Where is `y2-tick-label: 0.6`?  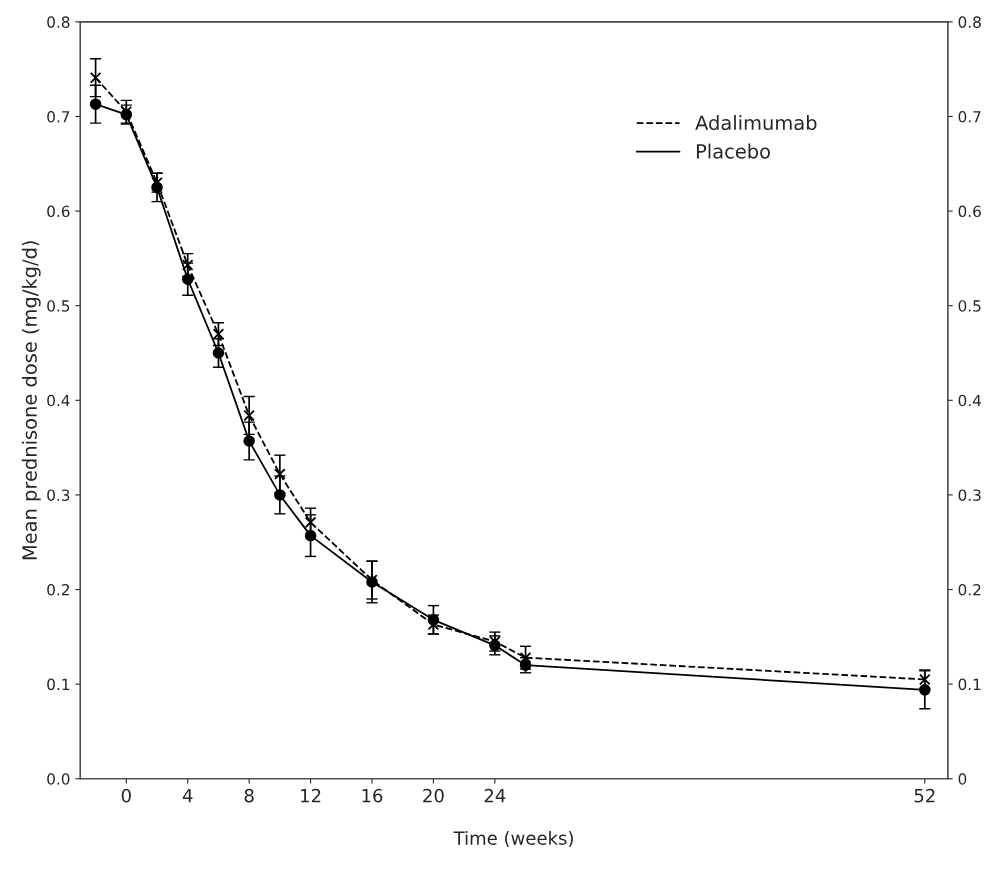
y2-tick-label: 0.6 is located at coordinates (969, 211).